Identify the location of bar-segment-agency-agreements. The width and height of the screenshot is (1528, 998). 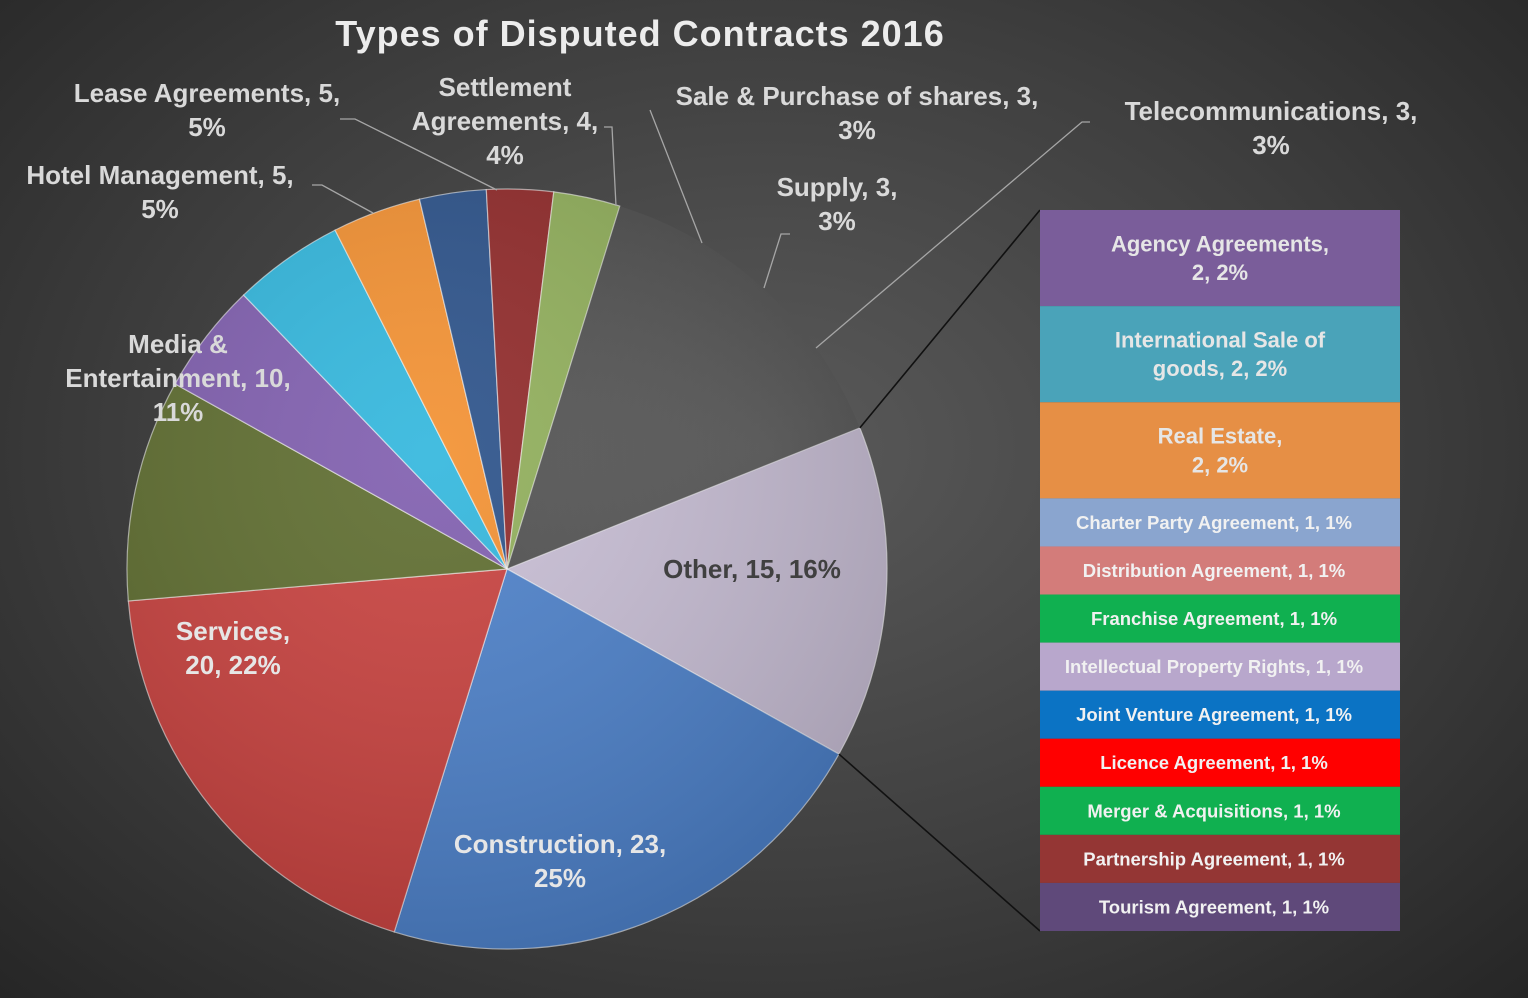
(1220, 258).